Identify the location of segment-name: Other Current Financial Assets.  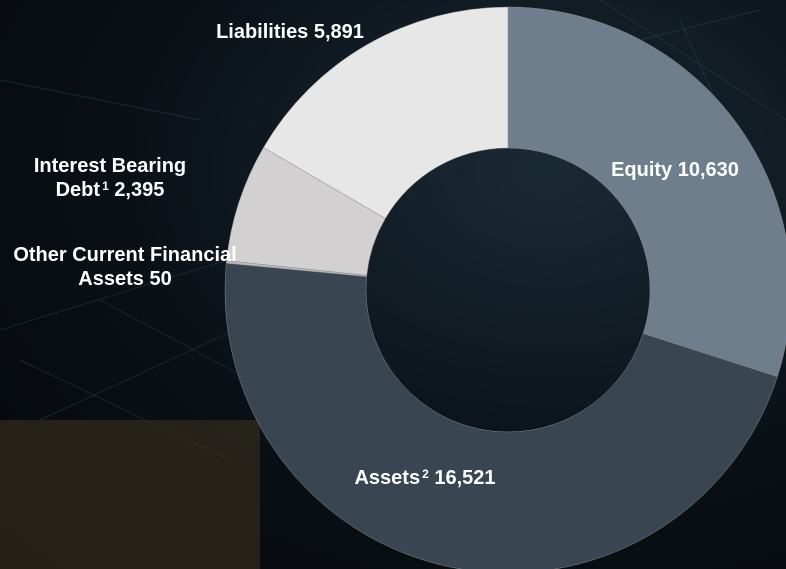
(125, 267).